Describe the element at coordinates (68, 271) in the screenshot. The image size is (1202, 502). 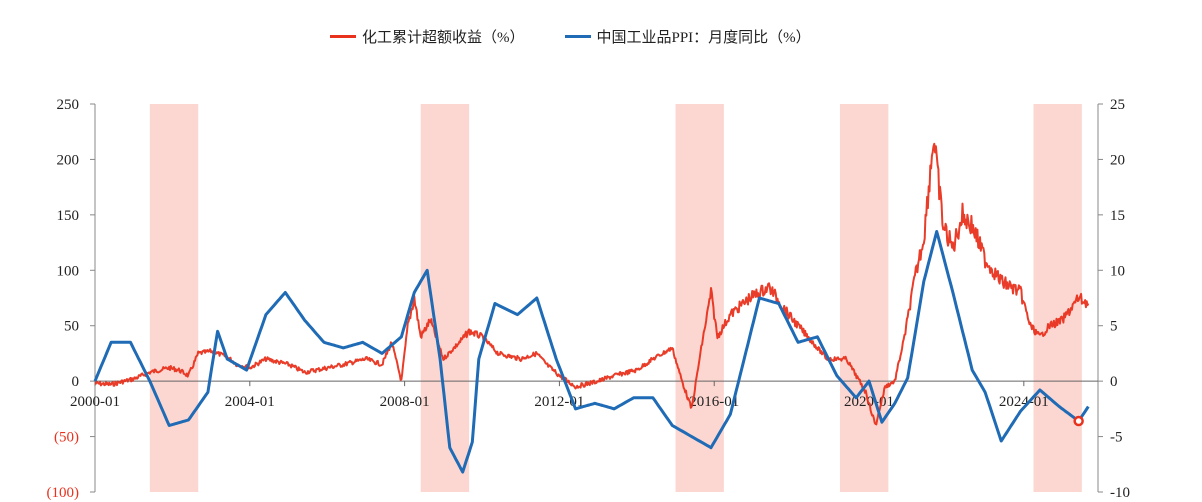
I see `y-left-tick-label: 100` at that location.